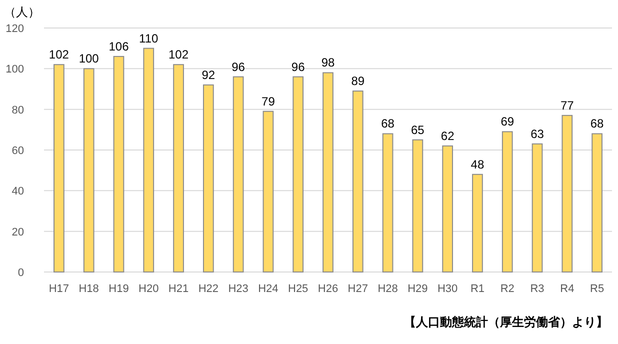 The height and width of the screenshot is (344, 618). I want to click on data-label: 100, so click(89, 59).